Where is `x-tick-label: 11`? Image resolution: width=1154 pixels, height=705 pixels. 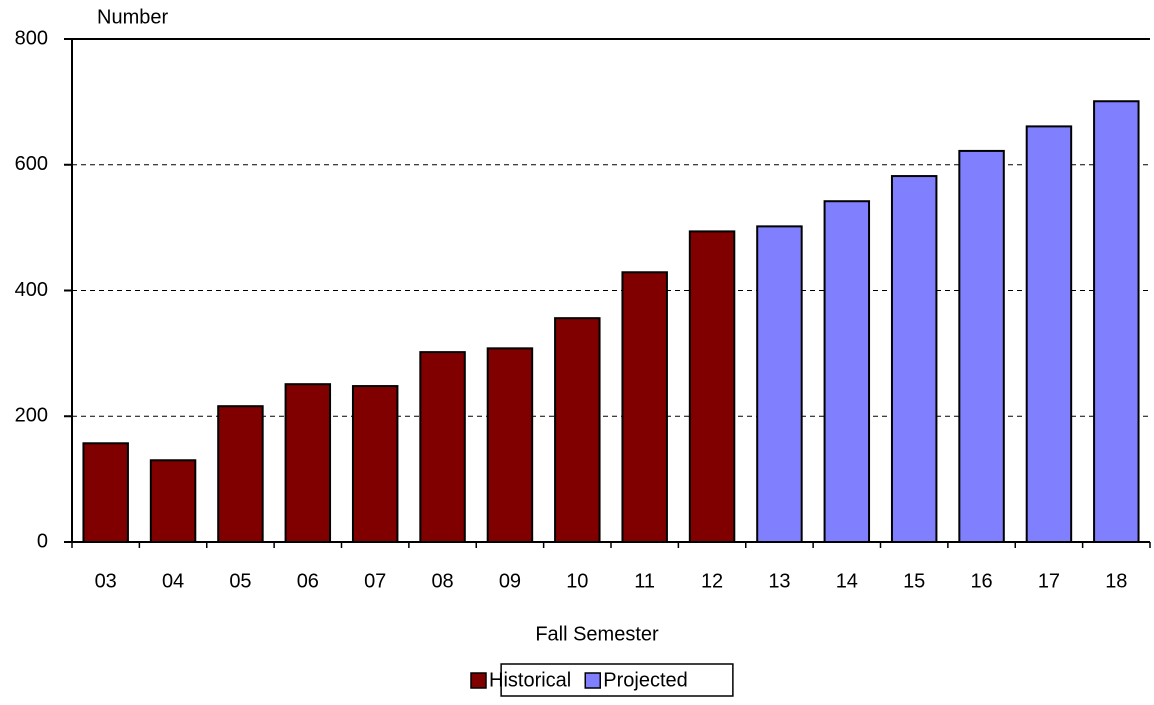
x-tick-label: 11 is located at coordinates (644, 581).